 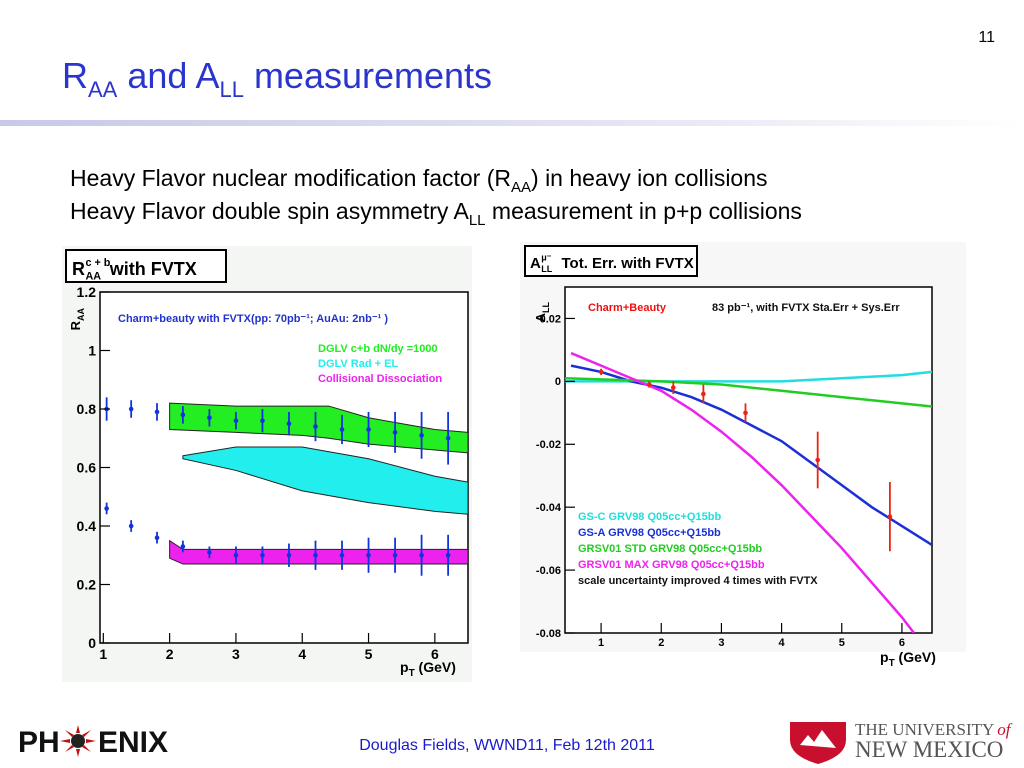 I want to click on logo-part: of, so click(x=1005, y=729).